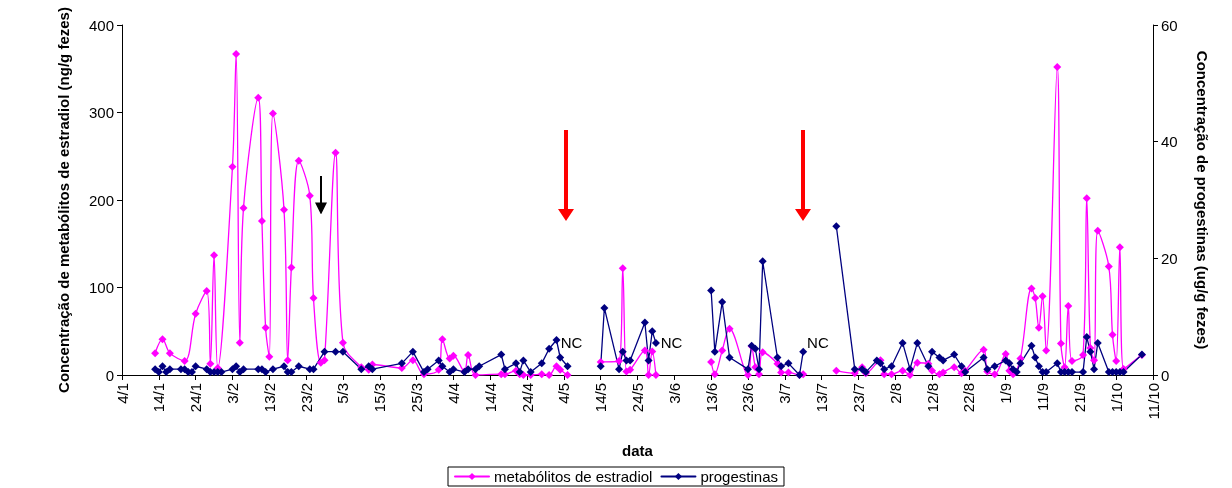 This screenshot has width=1232, height=488. I want to click on x-tick-label: 3/6, so click(674, 393).